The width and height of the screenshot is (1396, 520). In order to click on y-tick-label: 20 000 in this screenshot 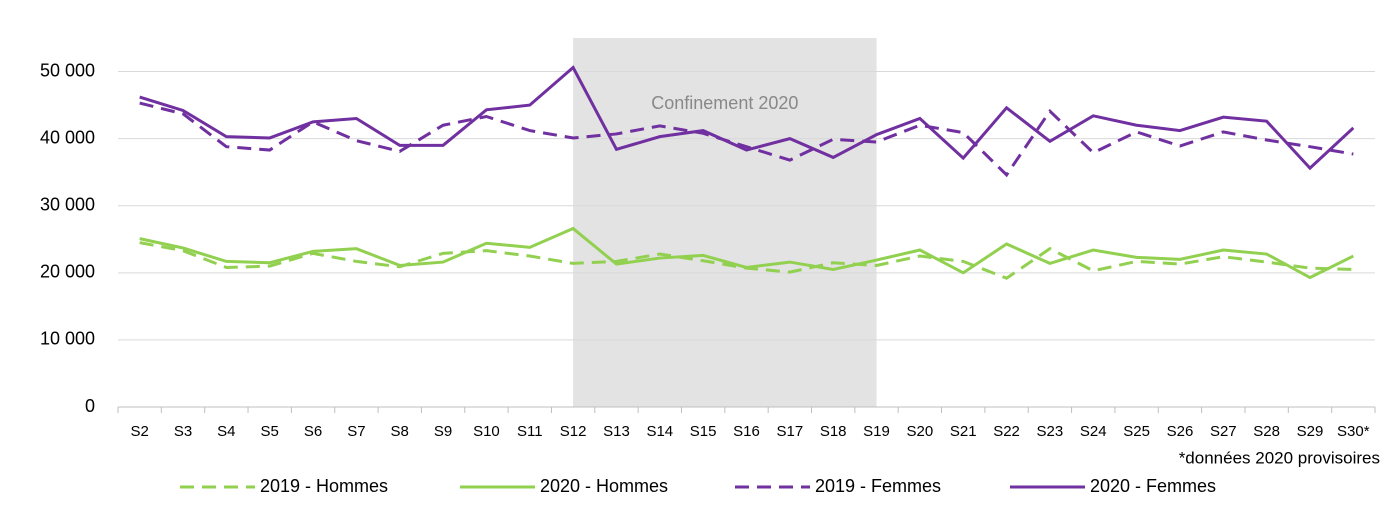, I will do `click(67, 272)`.